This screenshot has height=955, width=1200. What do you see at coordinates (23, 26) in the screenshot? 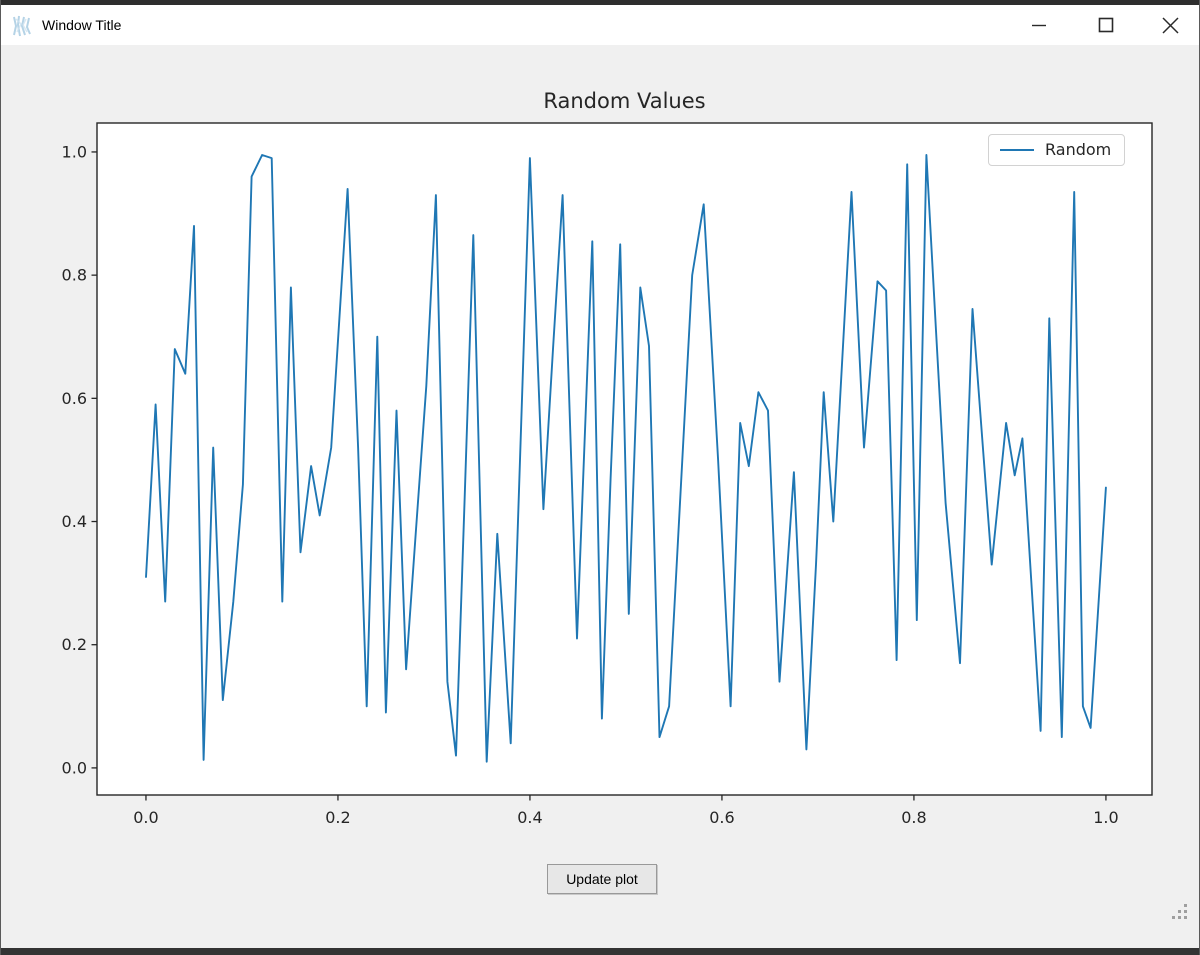
I see `tk-feather-icon` at bounding box center [23, 26].